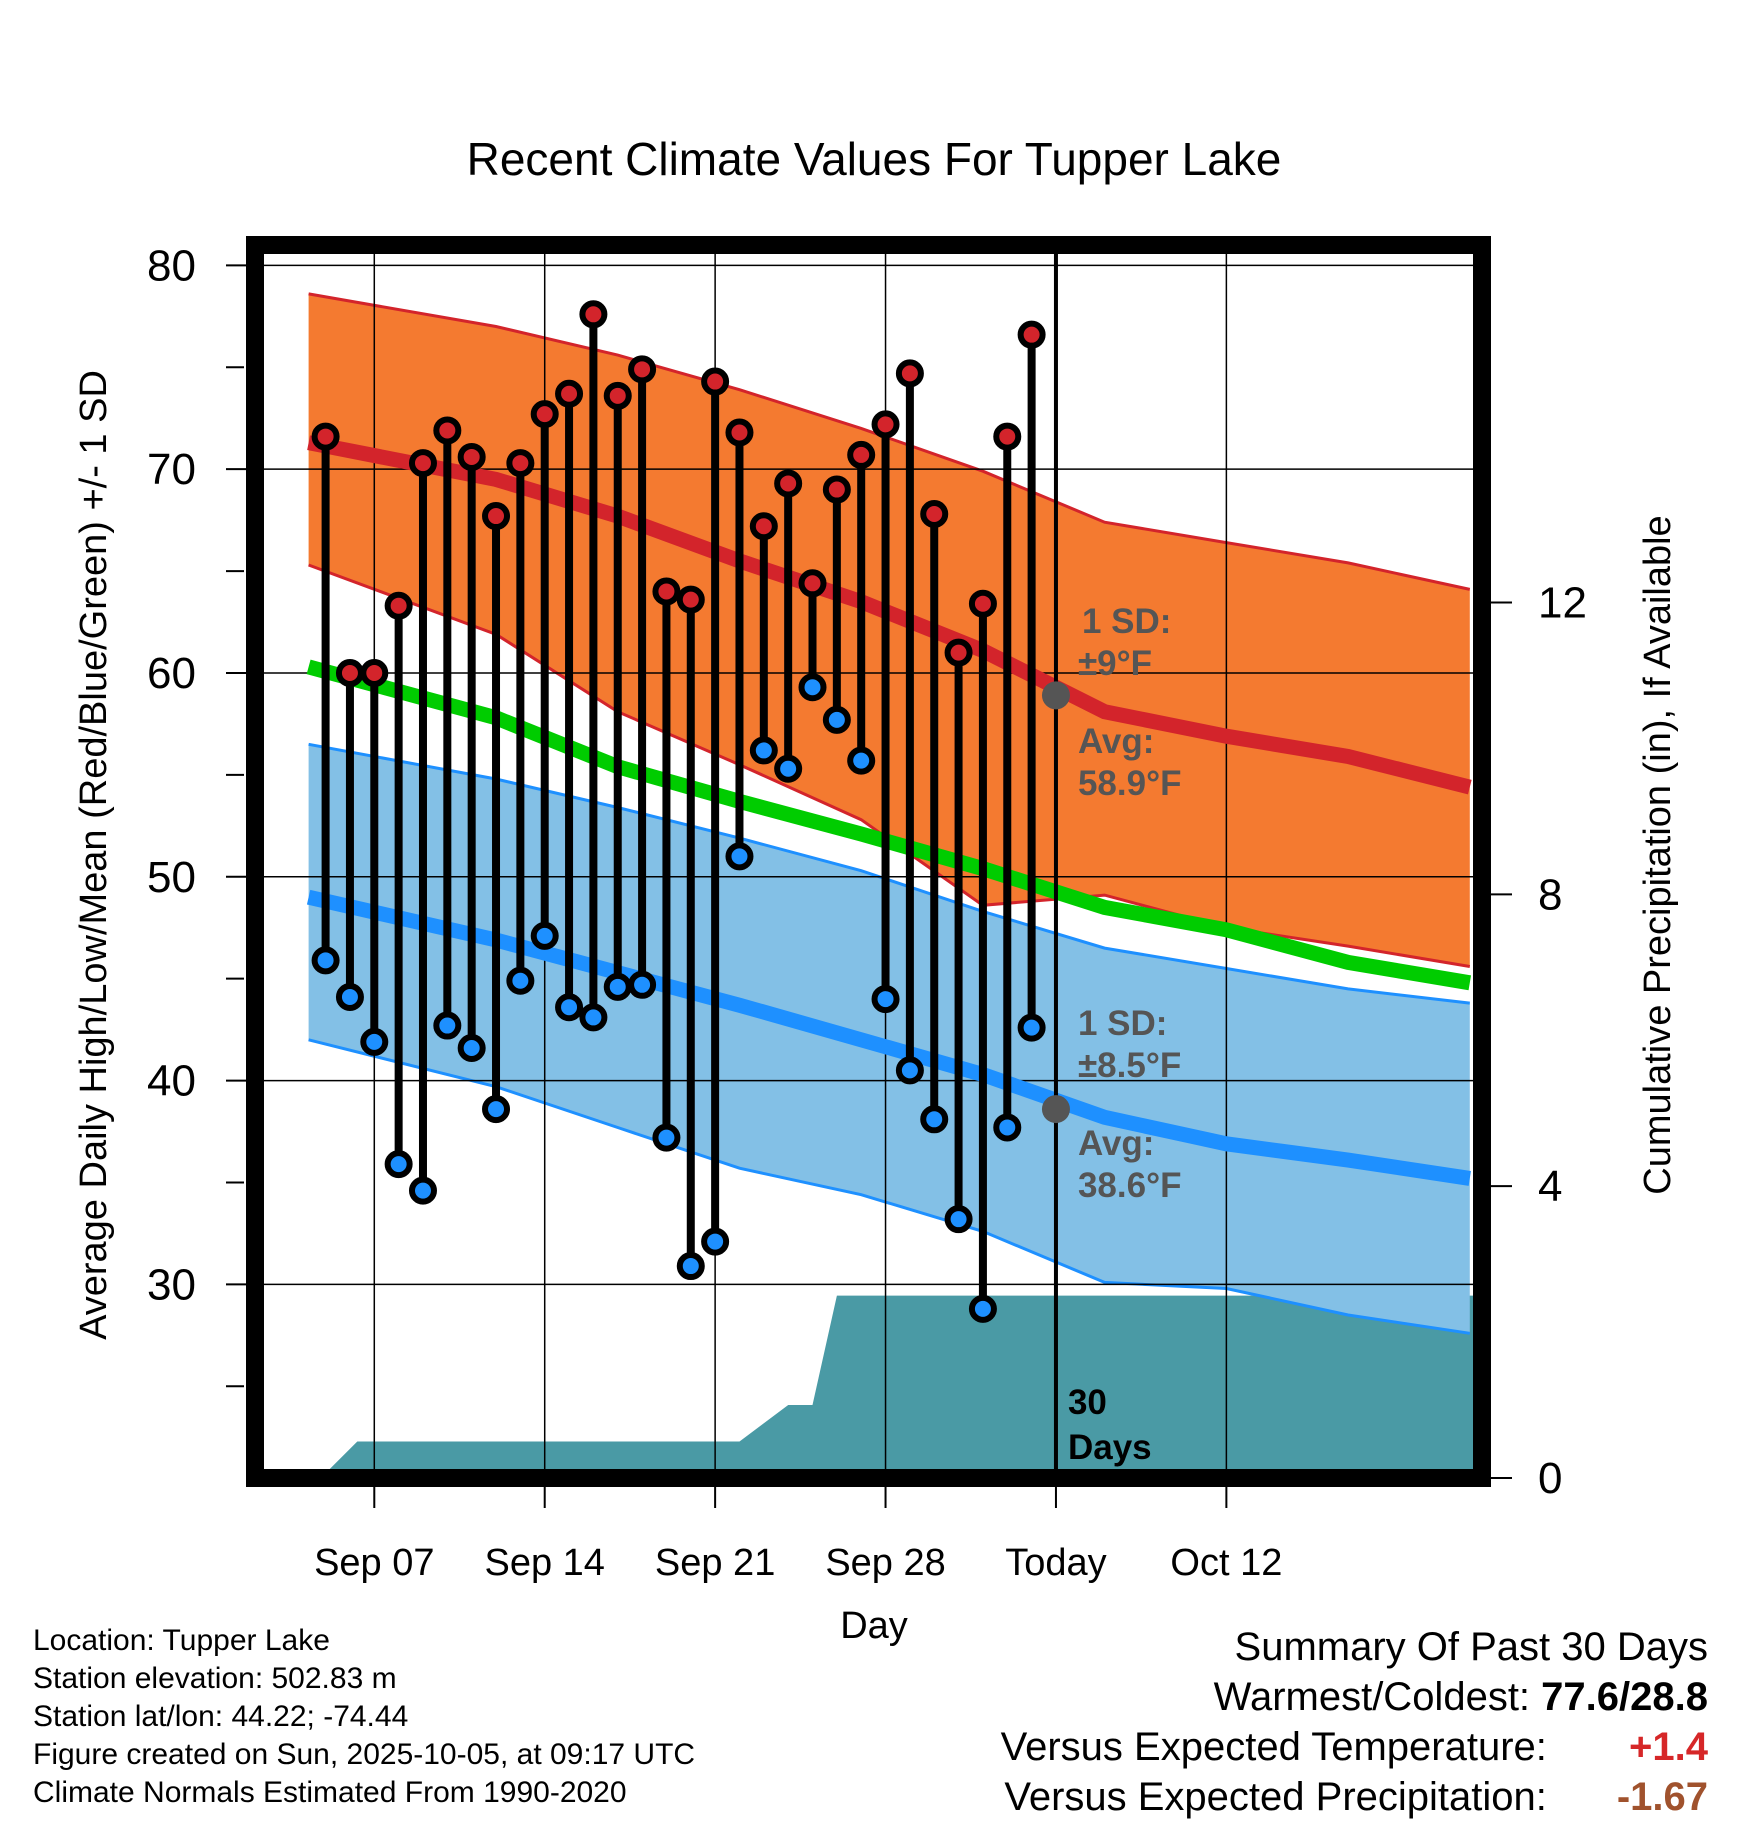  I want to click on x-tick-label-0: Sep 07, so click(374, 1563).